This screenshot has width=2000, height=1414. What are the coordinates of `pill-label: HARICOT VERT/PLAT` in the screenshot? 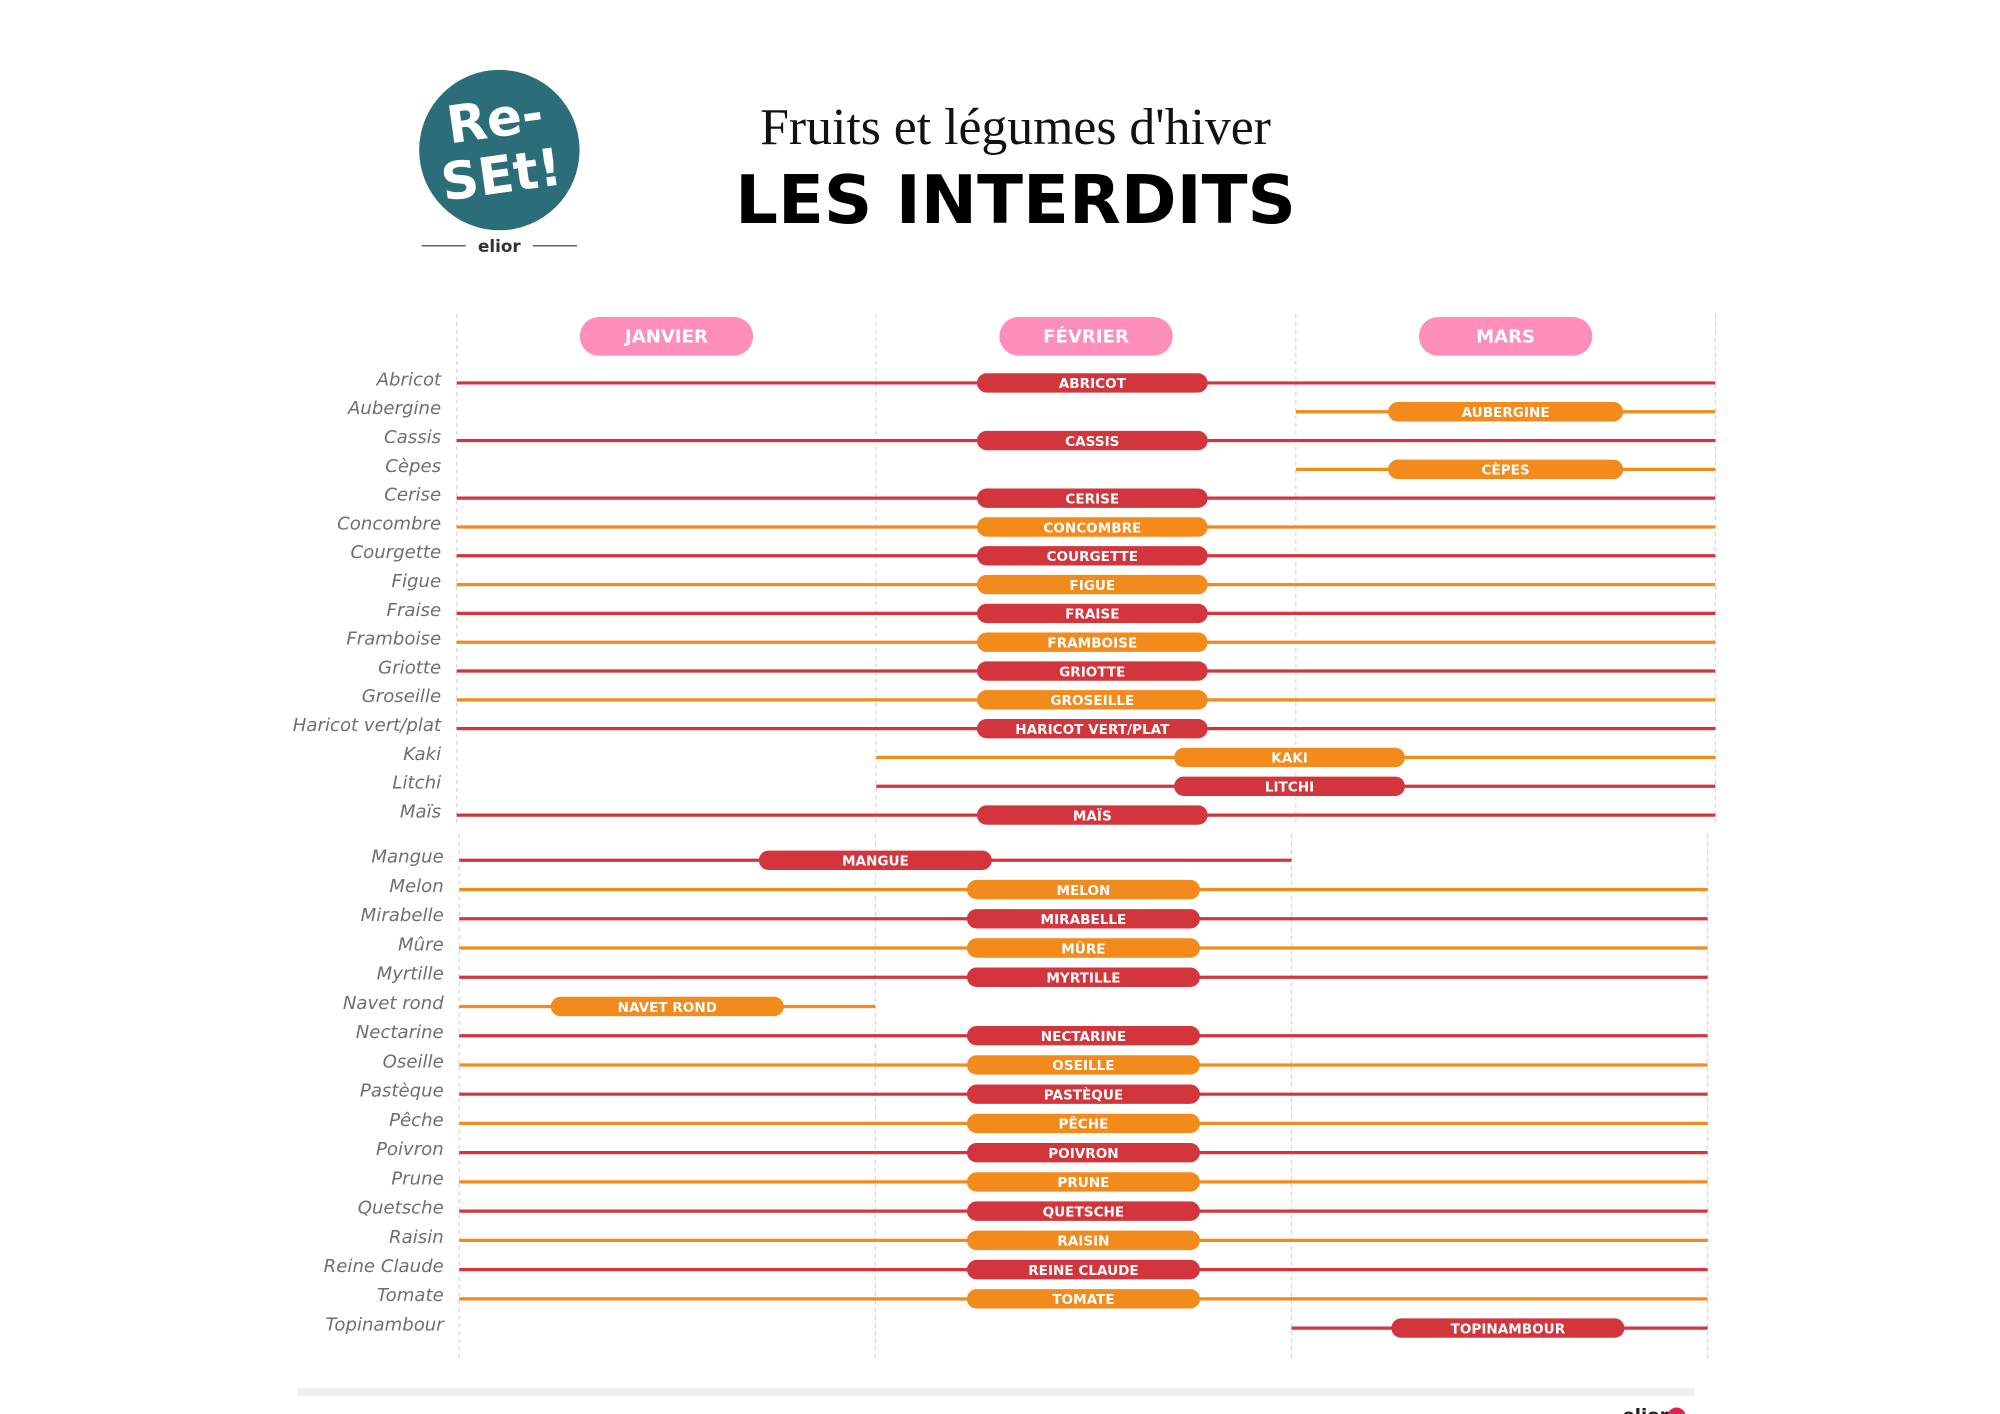 It's located at (1092, 730).